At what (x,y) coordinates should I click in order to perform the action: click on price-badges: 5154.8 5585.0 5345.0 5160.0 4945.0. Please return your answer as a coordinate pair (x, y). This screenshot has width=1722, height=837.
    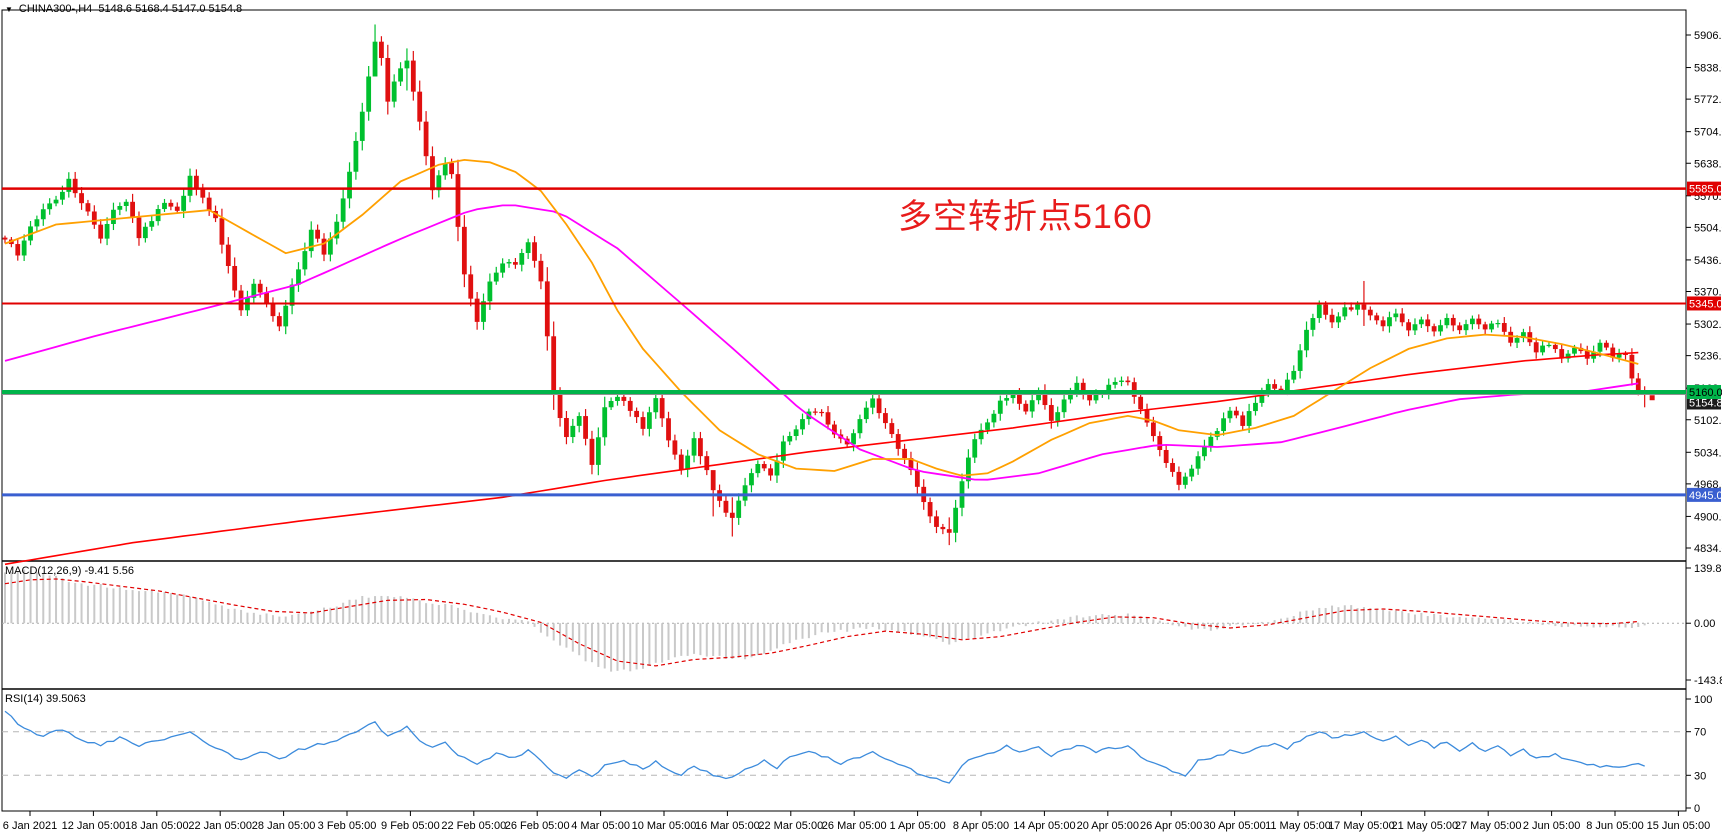
    Looking at the image, I should click on (1704, 341).